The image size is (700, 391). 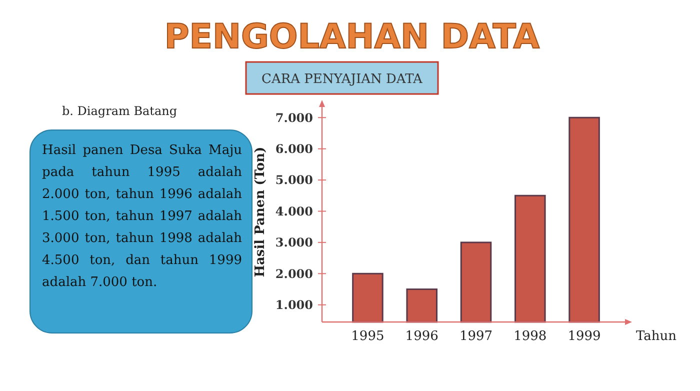 What do you see at coordinates (294, 117) in the screenshot?
I see `y-tick-label: 7.000` at bounding box center [294, 117].